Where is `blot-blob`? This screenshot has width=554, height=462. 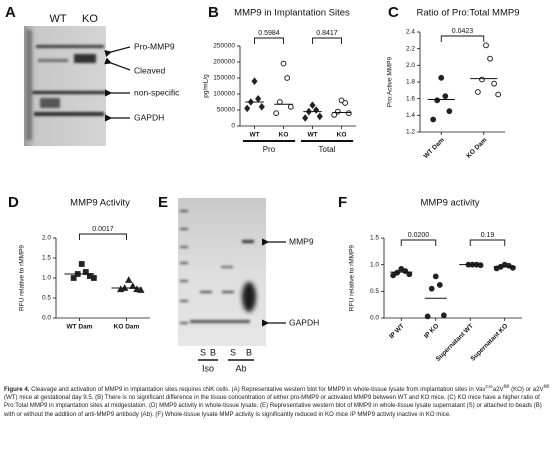 blot-blob is located at coordinates (249, 297).